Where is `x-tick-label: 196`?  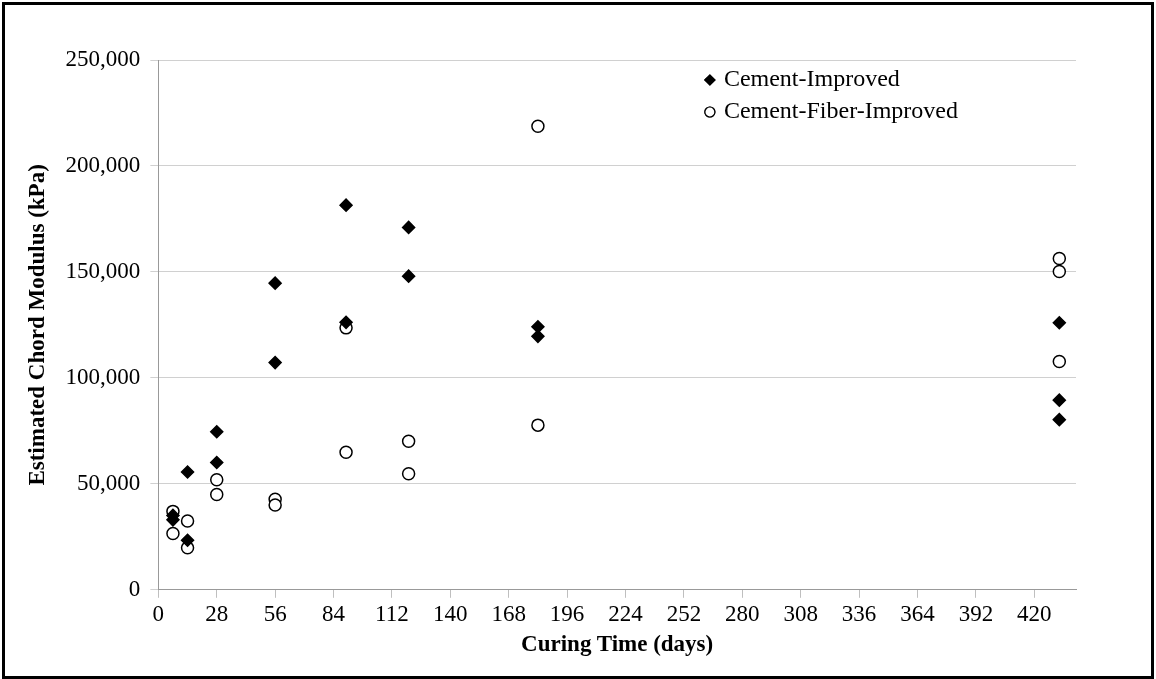
x-tick-label: 196 is located at coordinates (567, 613).